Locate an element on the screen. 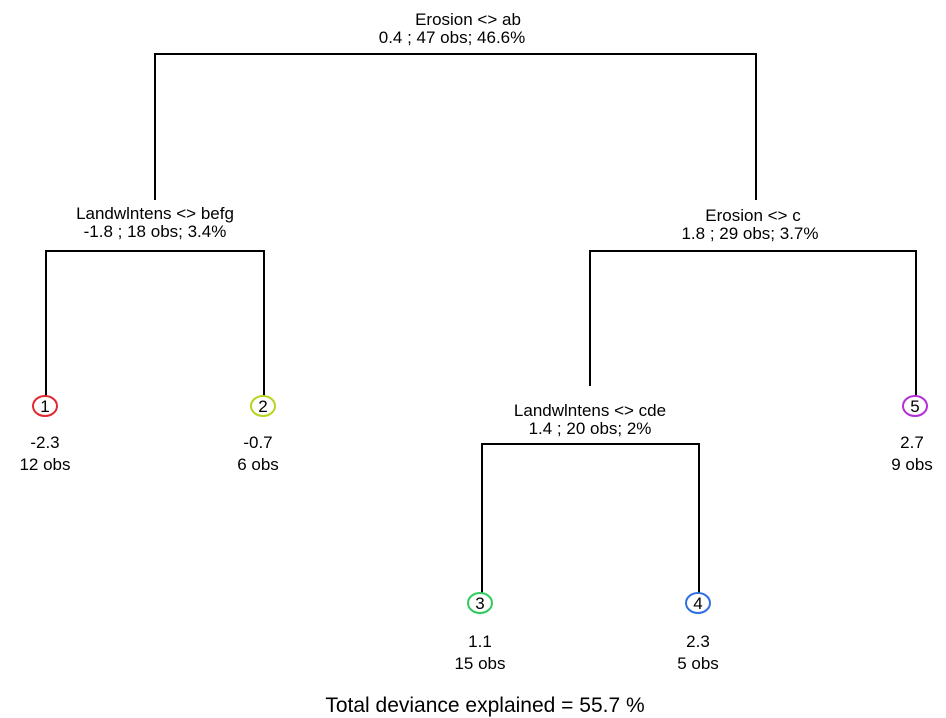 The image size is (946, 718). leaf-2: 2 -0.7 6 obs is located at coordinates (258, 434).